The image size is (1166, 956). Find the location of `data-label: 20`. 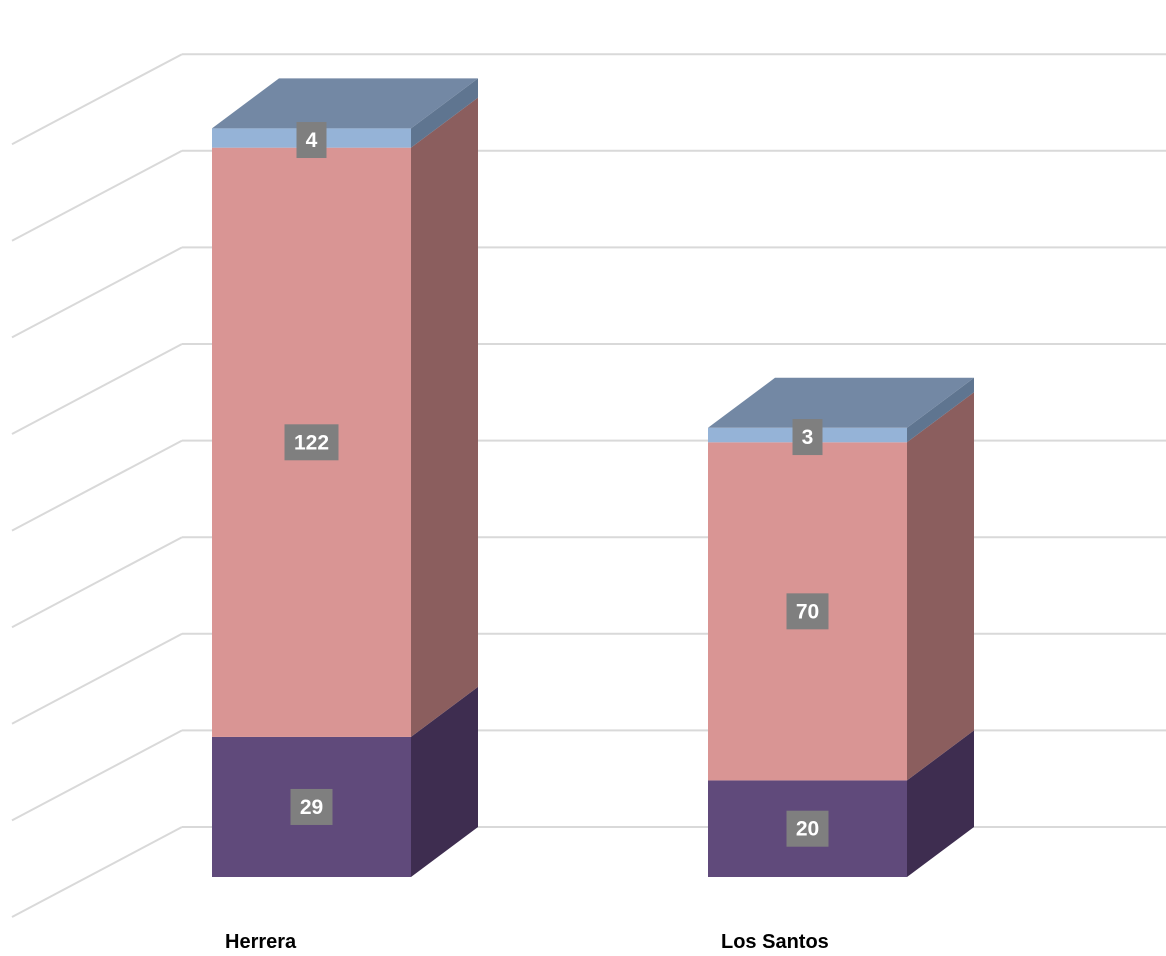

data-label: 20 is located at coordinates (807, 828).